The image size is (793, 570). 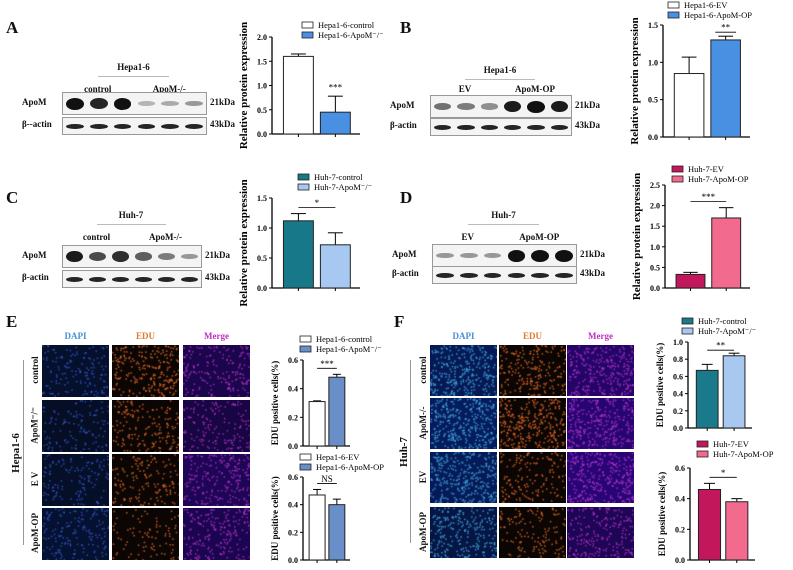 I want to click on y-tick-label: 0.8, so click(x=678, y=359).